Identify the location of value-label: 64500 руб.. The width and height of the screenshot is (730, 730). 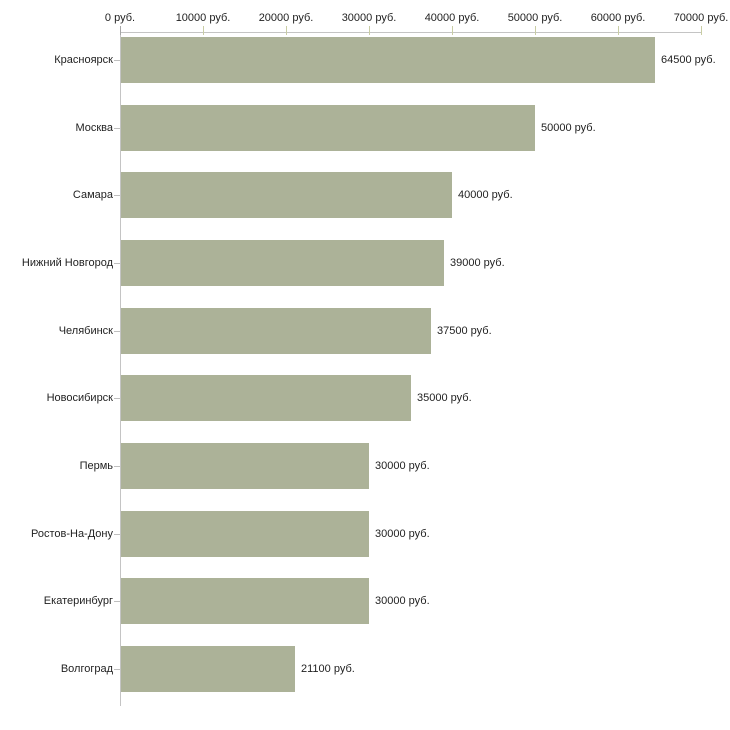
(688, 60).